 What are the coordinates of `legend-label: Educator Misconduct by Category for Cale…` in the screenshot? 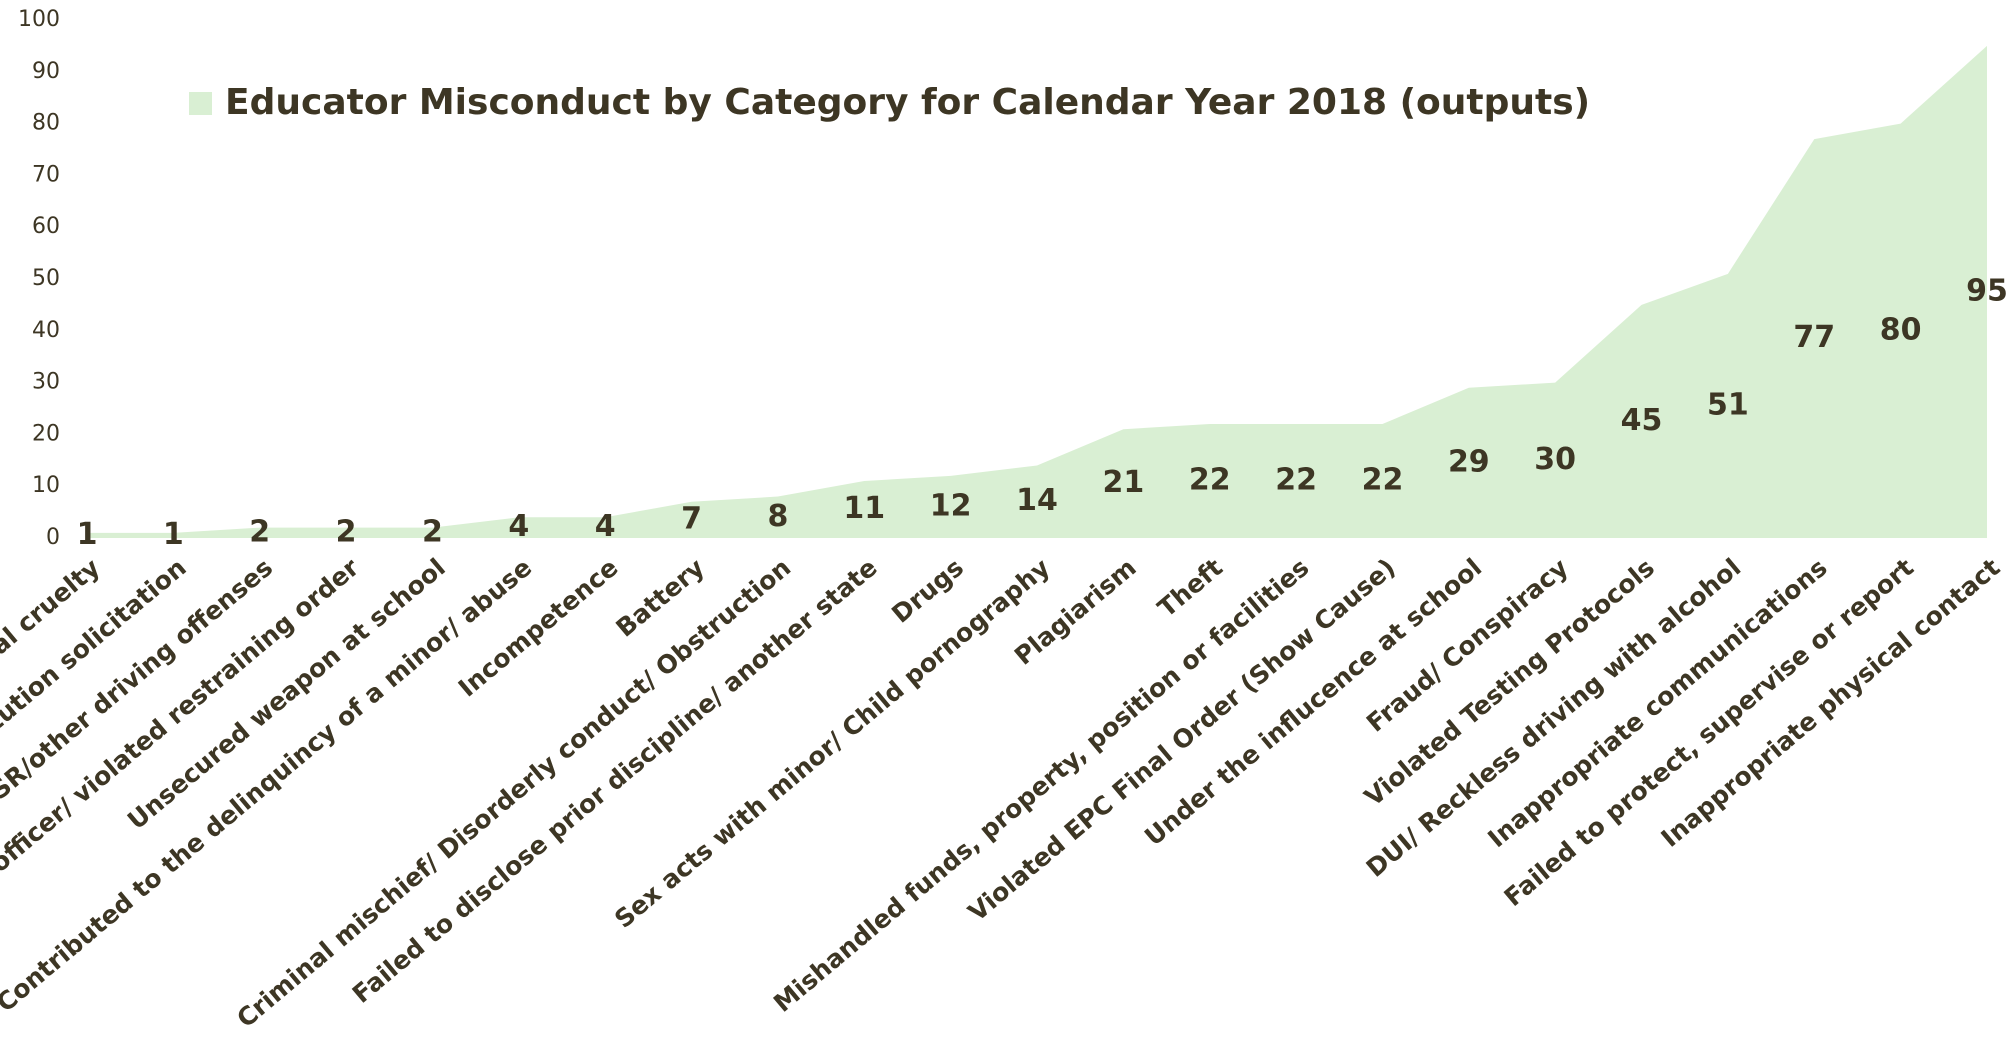 It's located at (907, 102).